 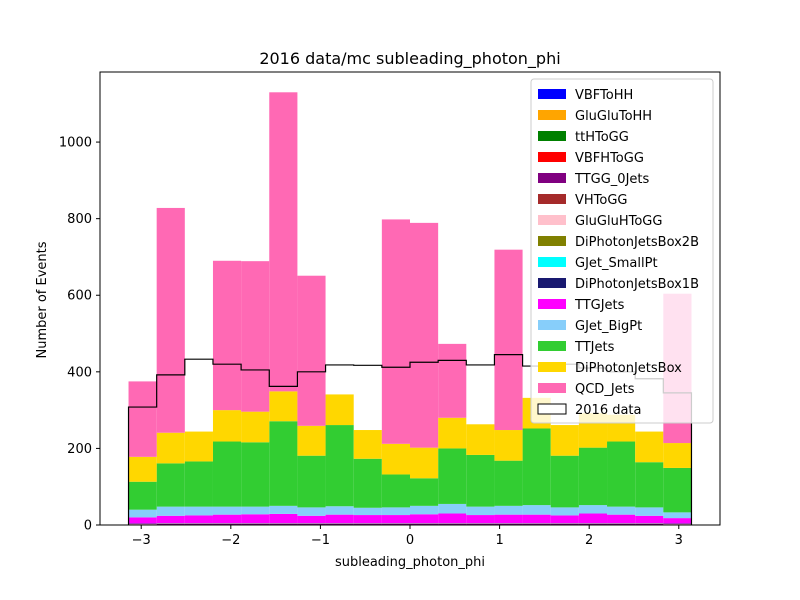 What do you see at coordinates (637, 242) in the screenshot?
I see `legend-label: DiPhotonJetsBox2B` at bounding box center [637, 242].